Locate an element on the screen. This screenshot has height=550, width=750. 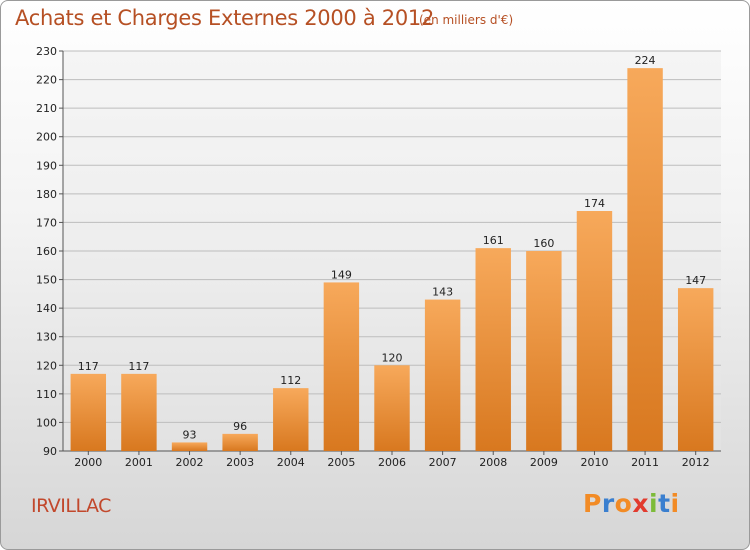
bar-value-label: 112 is located at coordinates (290, 380).